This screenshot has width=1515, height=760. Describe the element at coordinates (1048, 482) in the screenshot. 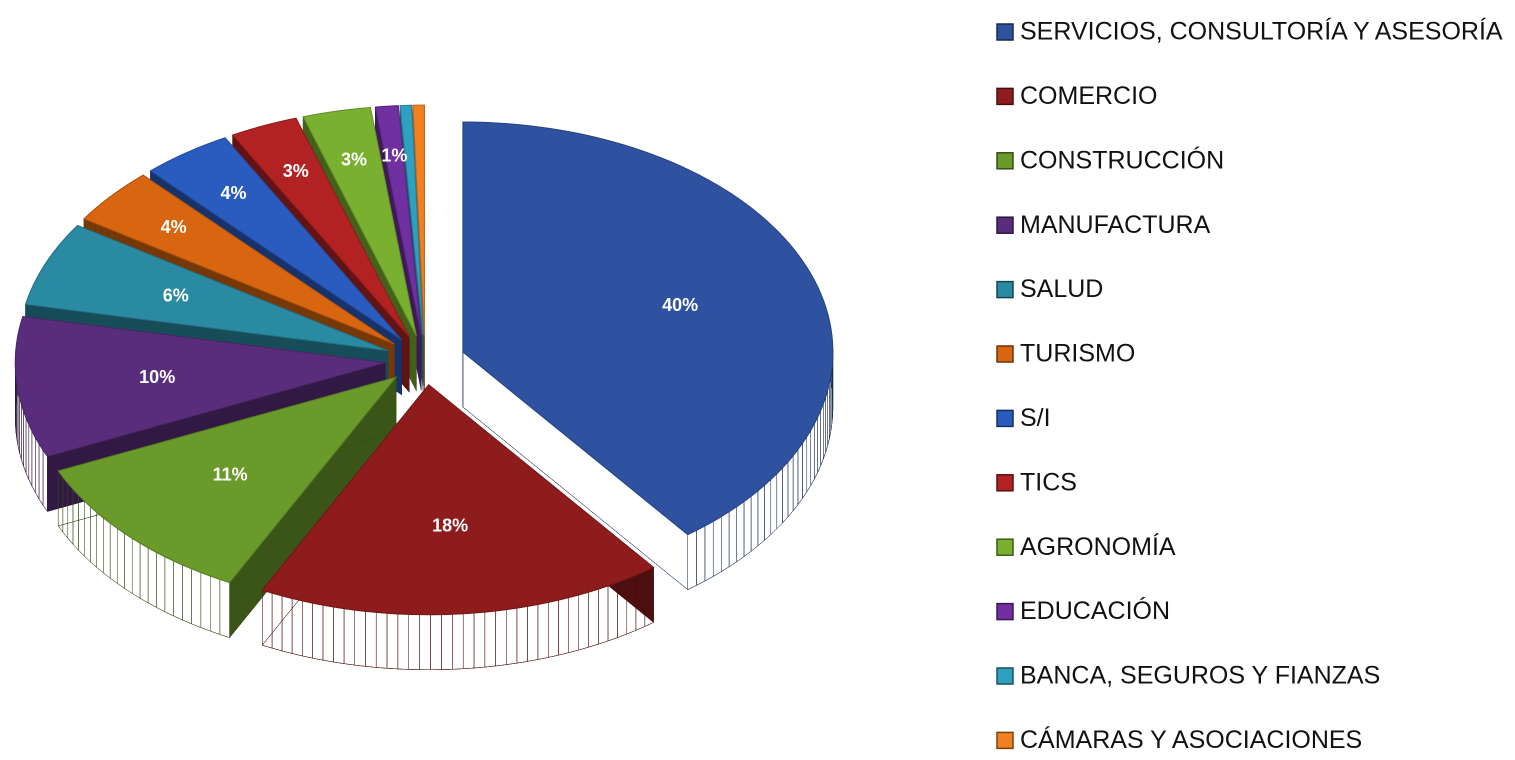

I see `legend-label: TICS` at that location.